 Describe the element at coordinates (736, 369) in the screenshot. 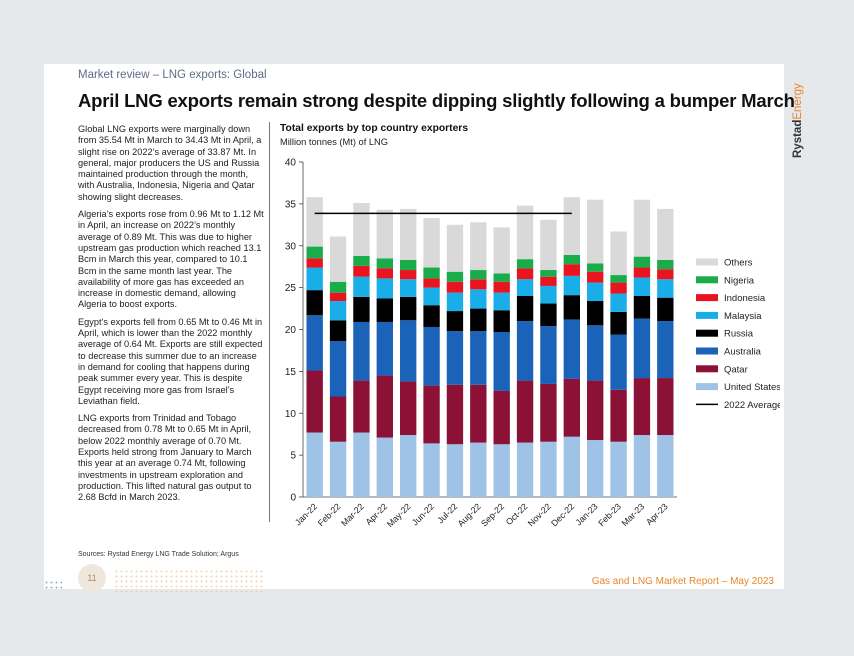

I see `legend-label-qatar: Qatar` at that location.